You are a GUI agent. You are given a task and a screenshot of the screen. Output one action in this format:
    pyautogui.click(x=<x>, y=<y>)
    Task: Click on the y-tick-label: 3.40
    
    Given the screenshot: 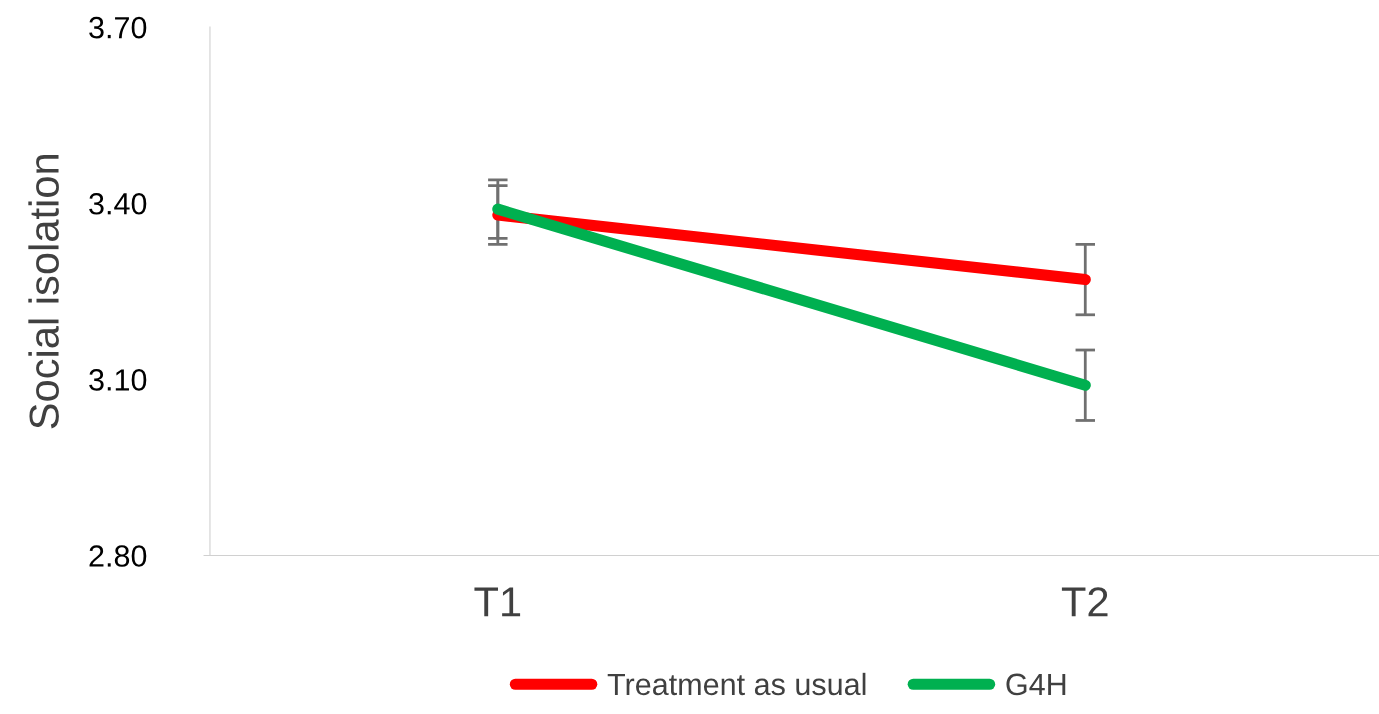 What is the action you would take?
    pyautogui.click(x=118, y=203)
    